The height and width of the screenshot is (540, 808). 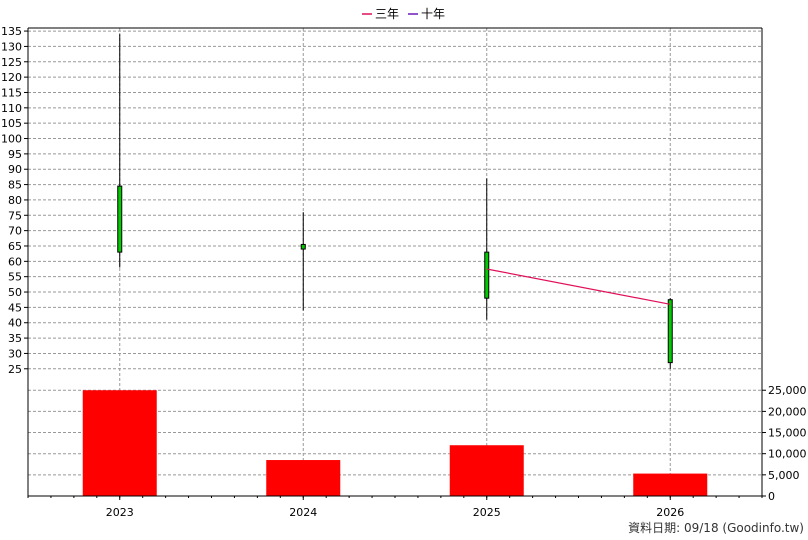 I want to click on price-tick-label: 135, so click(x=11, y=31).